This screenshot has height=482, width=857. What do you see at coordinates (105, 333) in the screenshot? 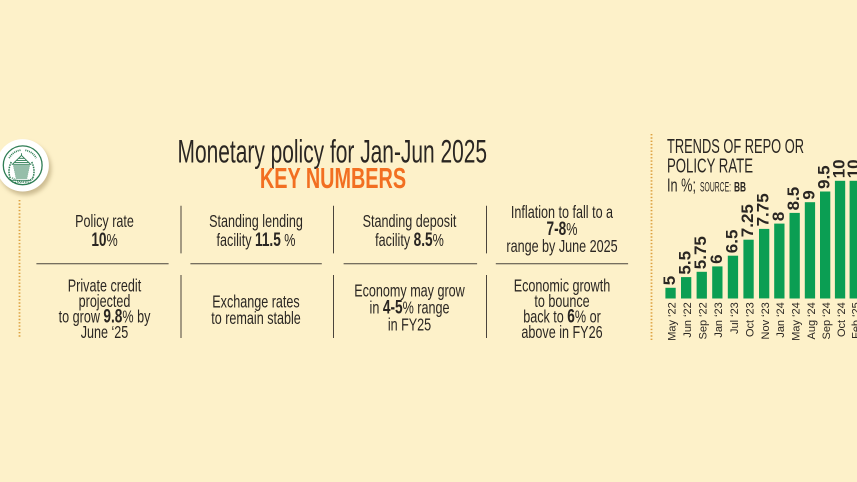
I see `svg-text: June ‘25` at bounding box center [105, 333].